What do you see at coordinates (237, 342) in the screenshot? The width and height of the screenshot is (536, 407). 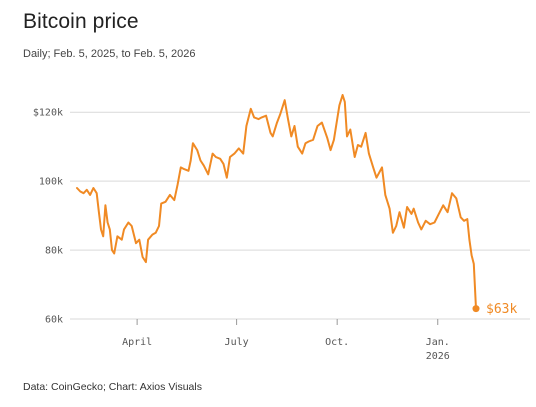 I see `x-tick-label-1: July` at bounding box center [237, 342].